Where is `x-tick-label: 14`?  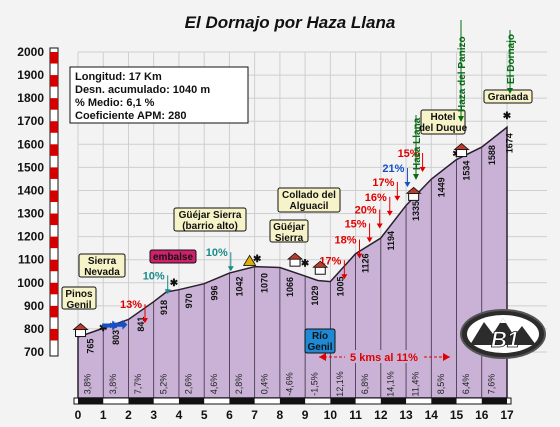
x-tick-label: 14 is located at coordinates (432, 415).